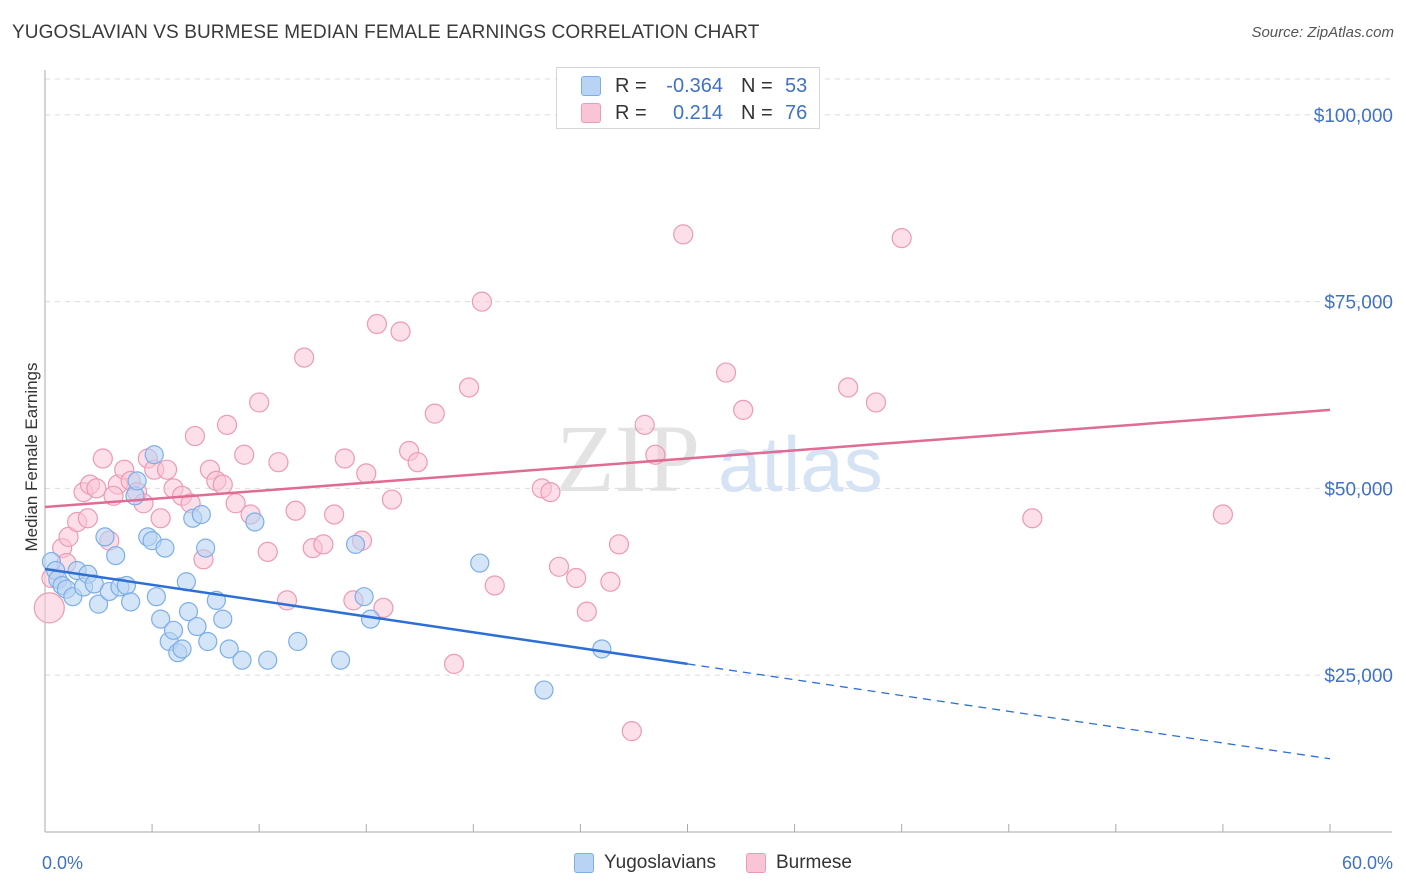  I want to click on legend-swatch-yugoslavians, so click(591, 86).